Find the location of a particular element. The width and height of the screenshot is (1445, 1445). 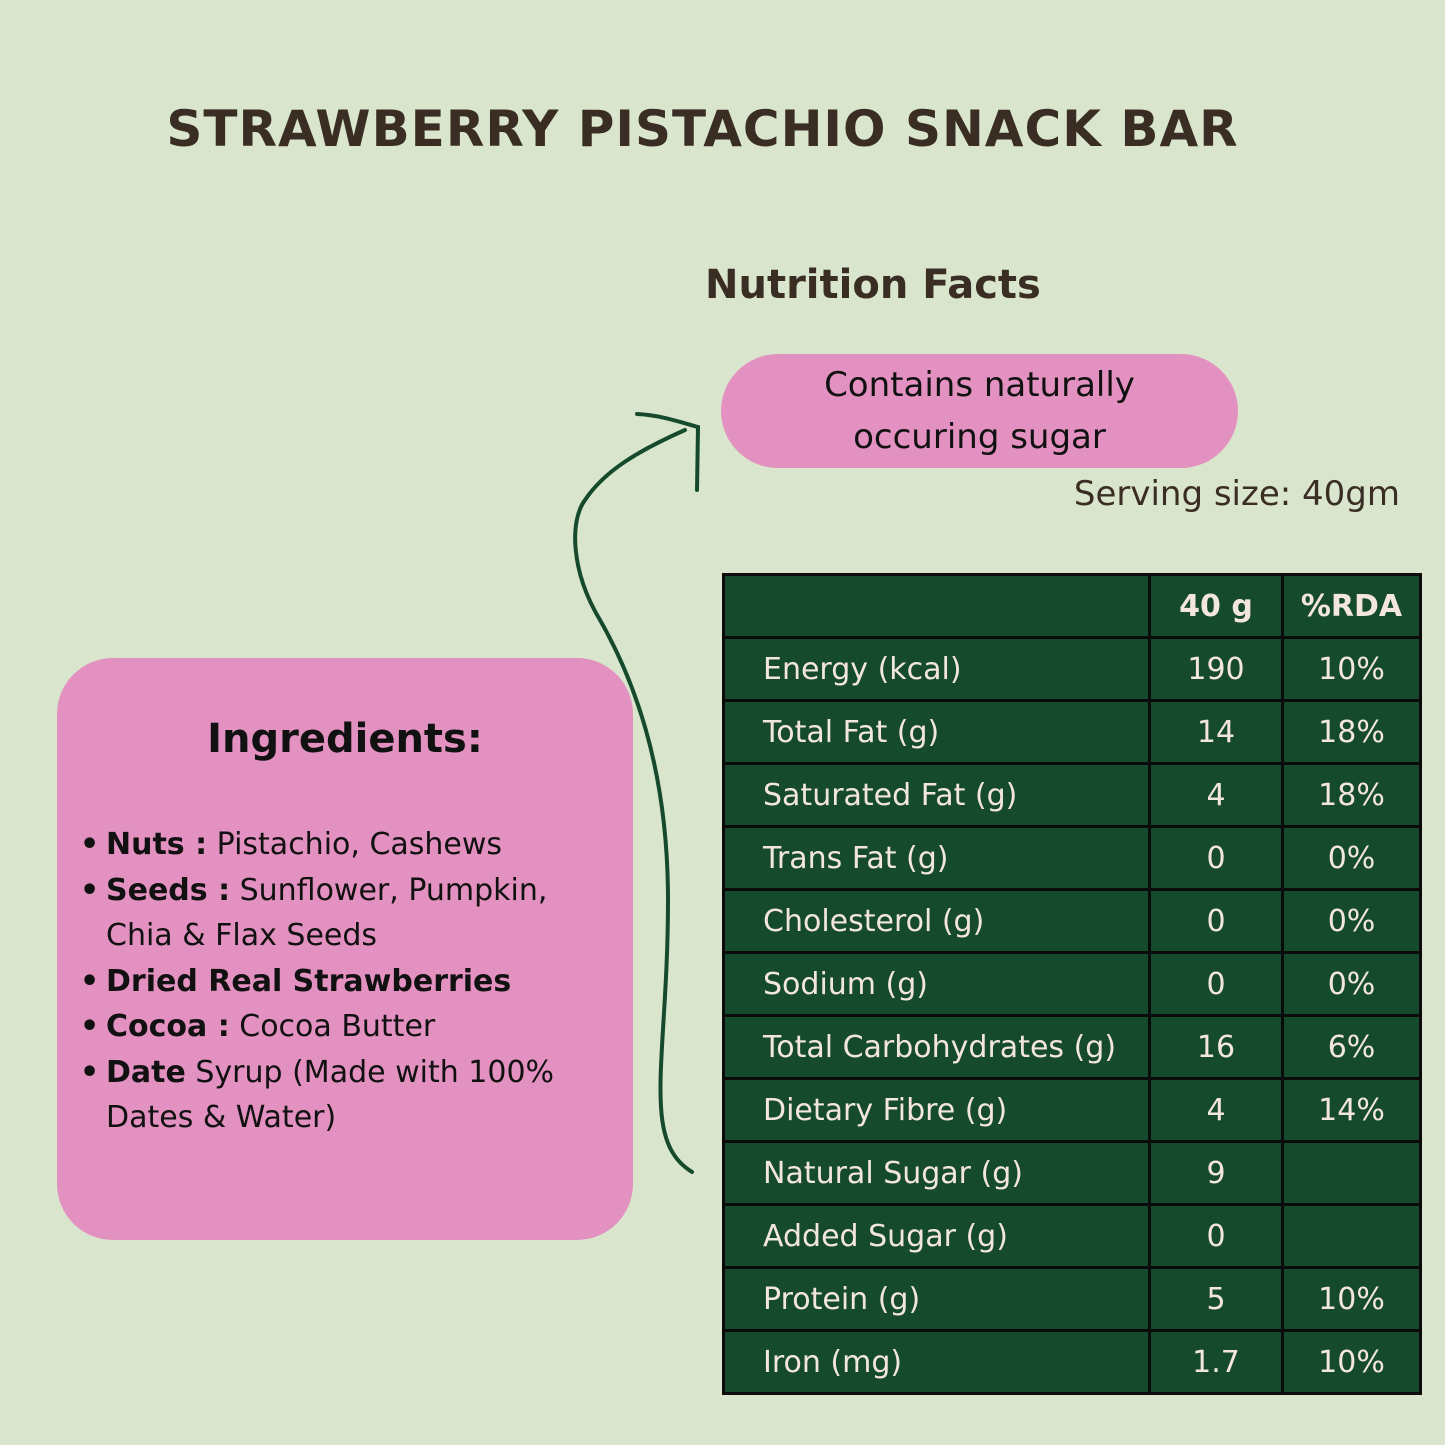

ingredient-item: Nuts : Pistachio, Cashews is located at coordinates (350, 845).